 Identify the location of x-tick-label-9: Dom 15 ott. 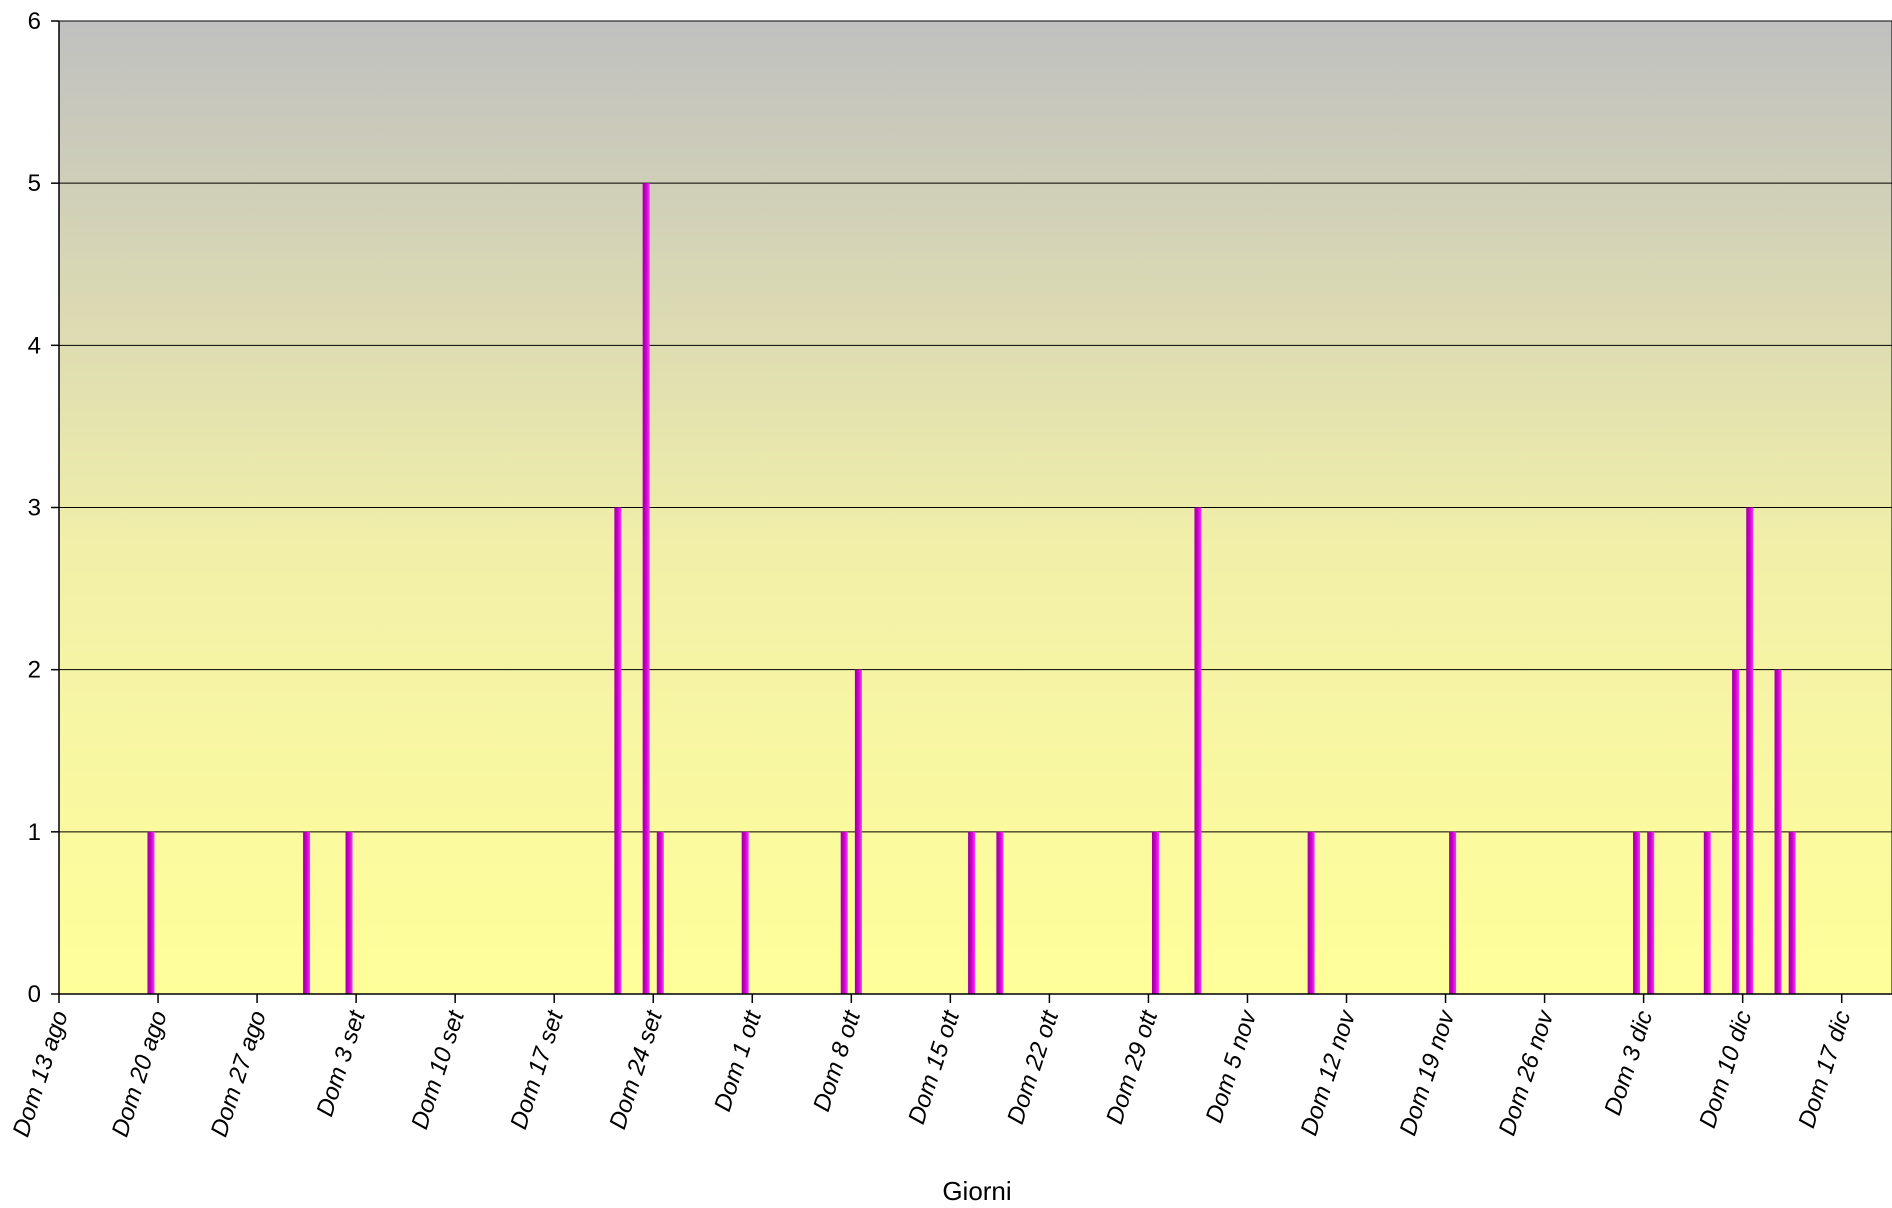
(934, 1066).